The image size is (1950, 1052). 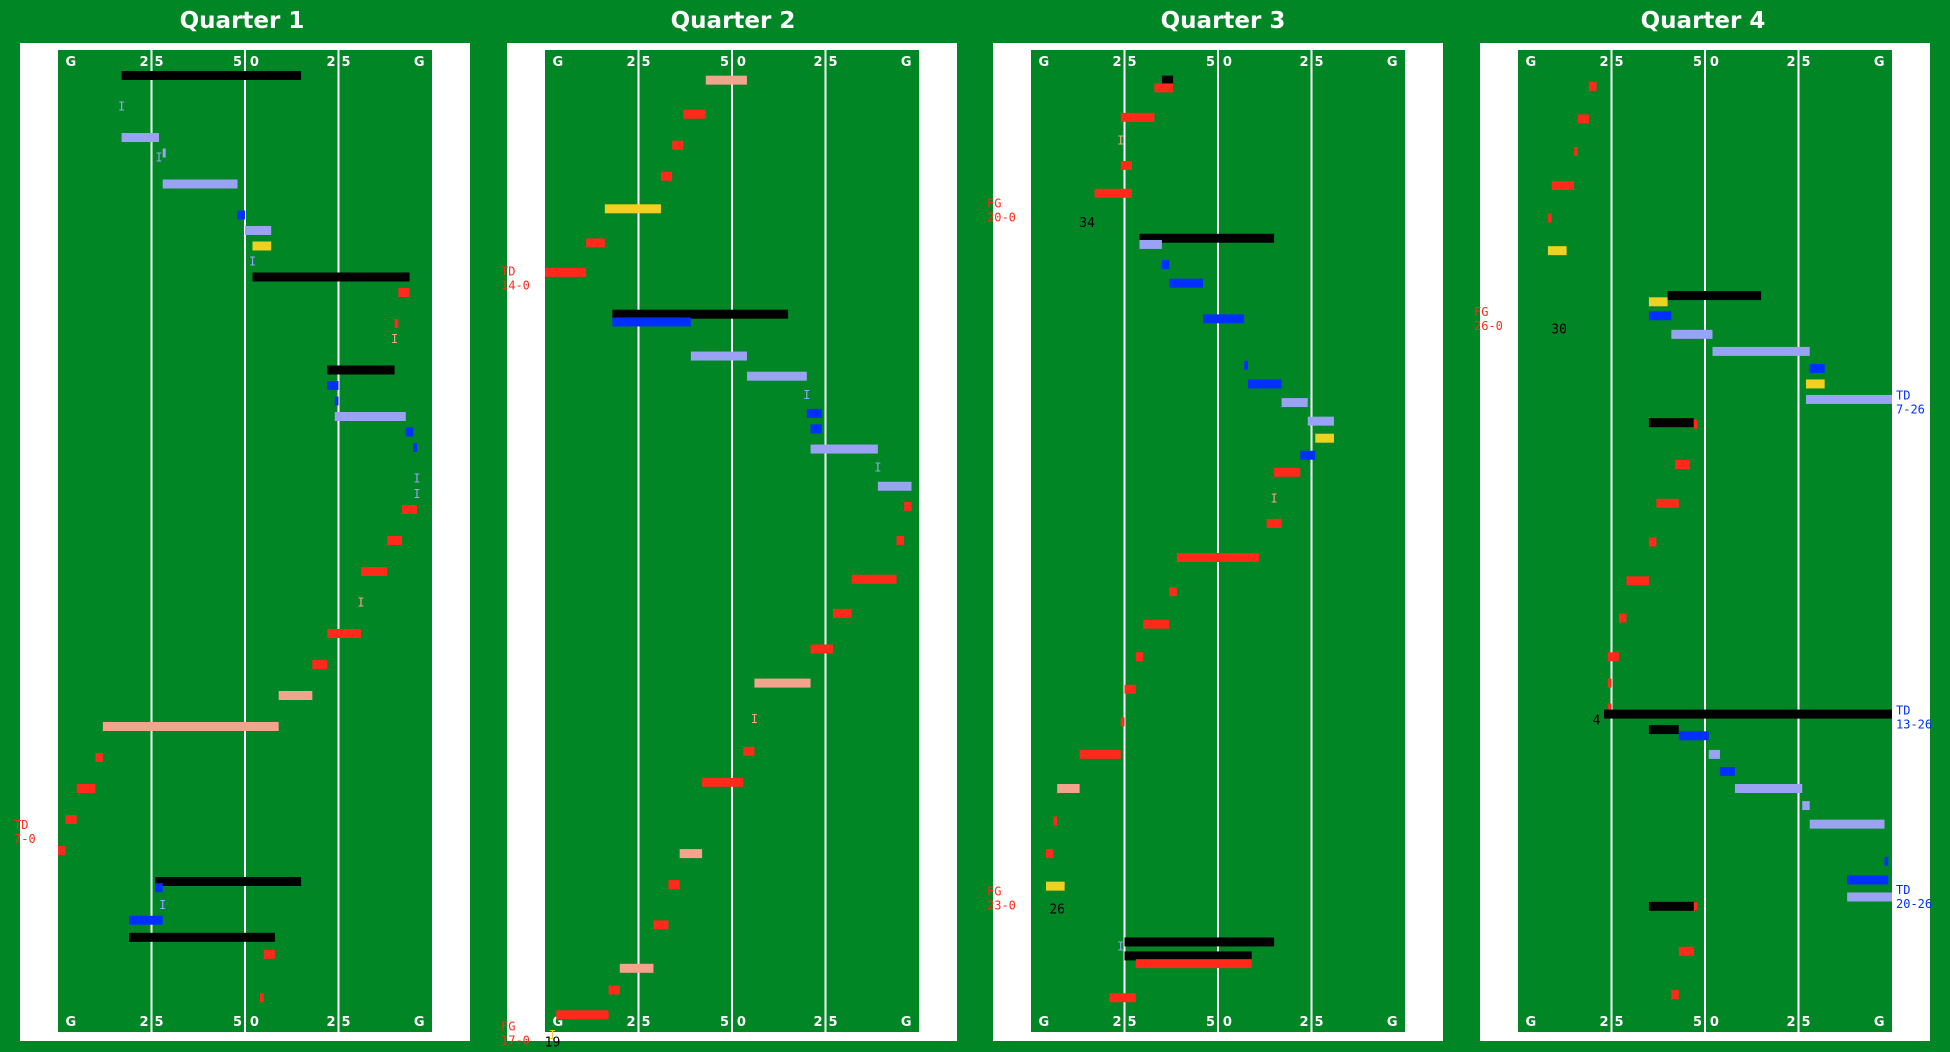 I want to click on quarter-4-title: Quarter 4, so click(x=1703, y=21).